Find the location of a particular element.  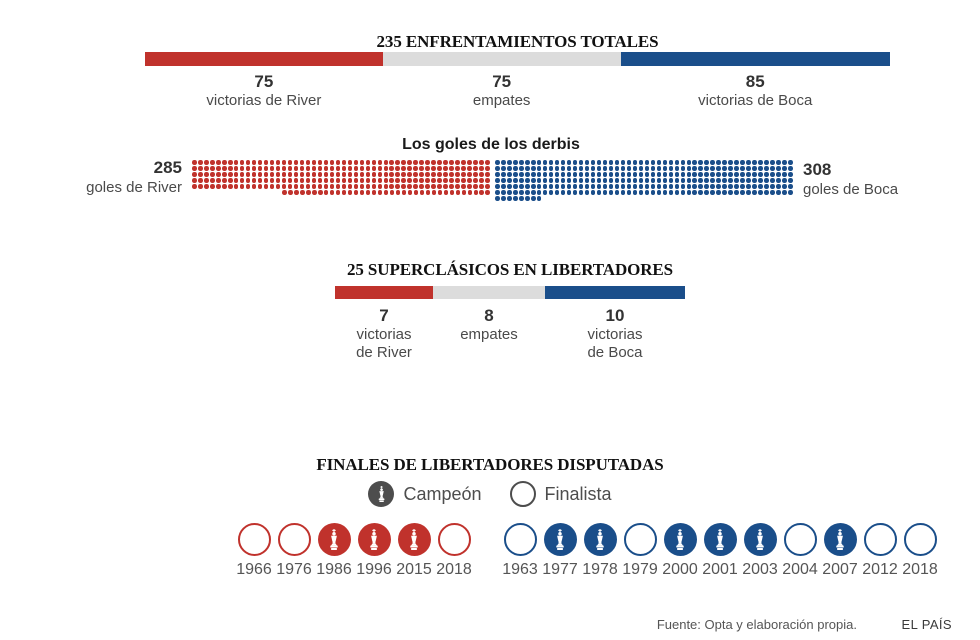

bar-segment-boca is located at coordinates (755, 59).